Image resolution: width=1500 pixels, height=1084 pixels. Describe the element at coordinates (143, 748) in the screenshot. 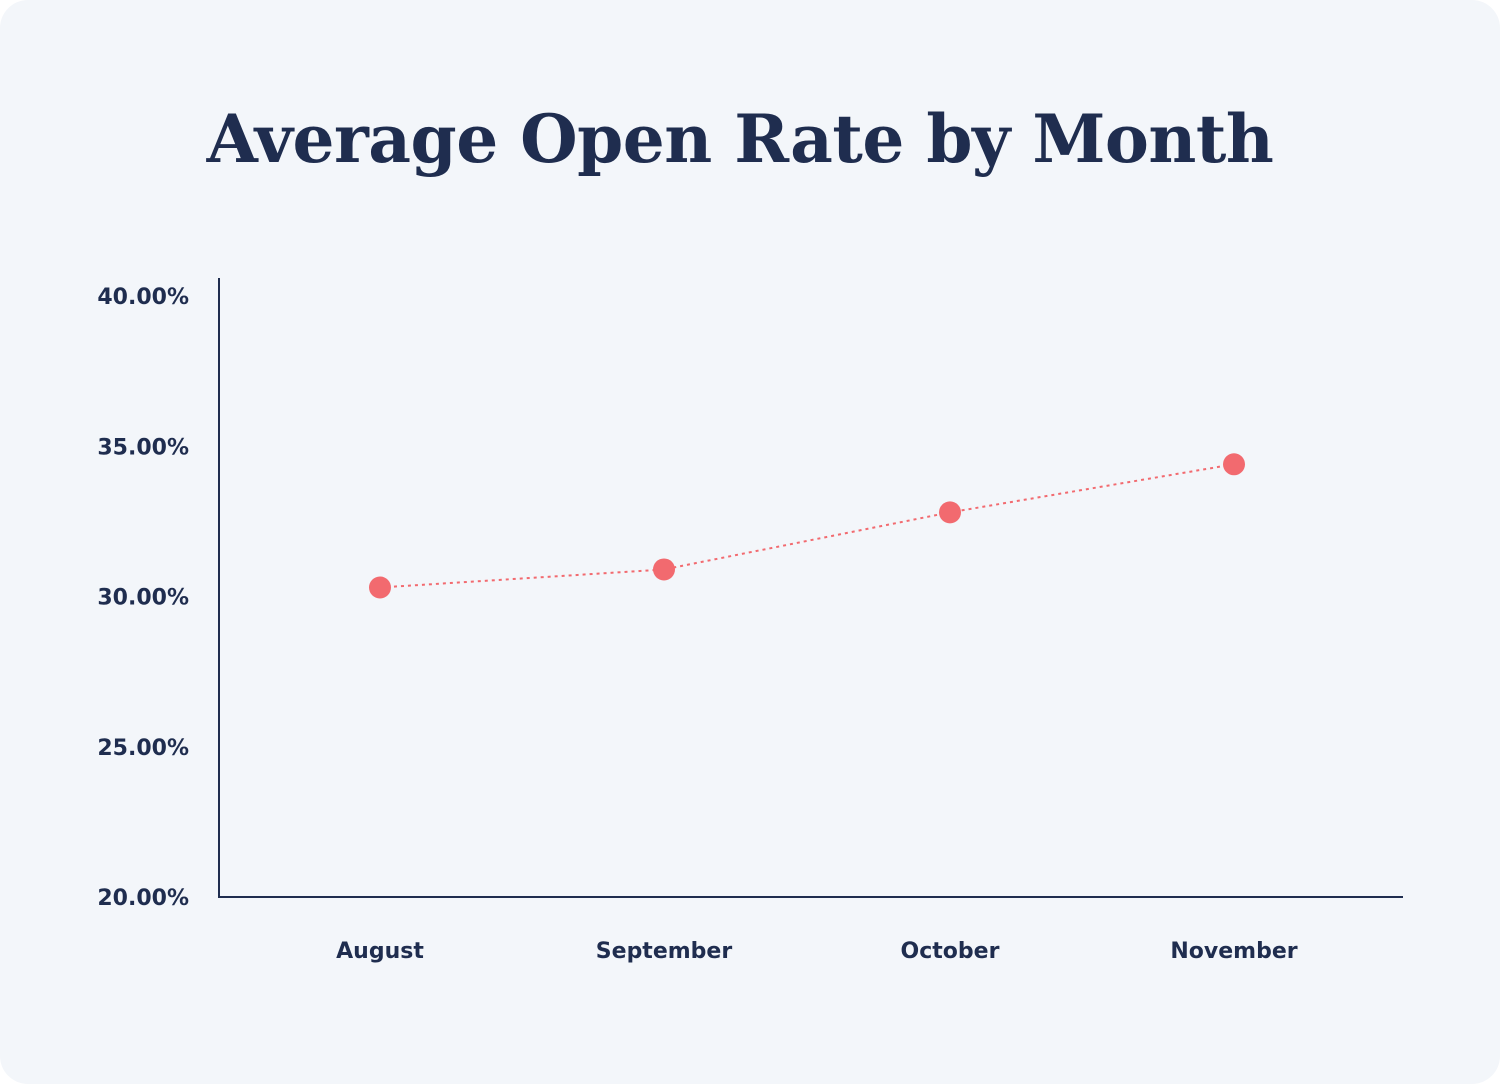

I see `y-tick-label: 25.00%` at that location.